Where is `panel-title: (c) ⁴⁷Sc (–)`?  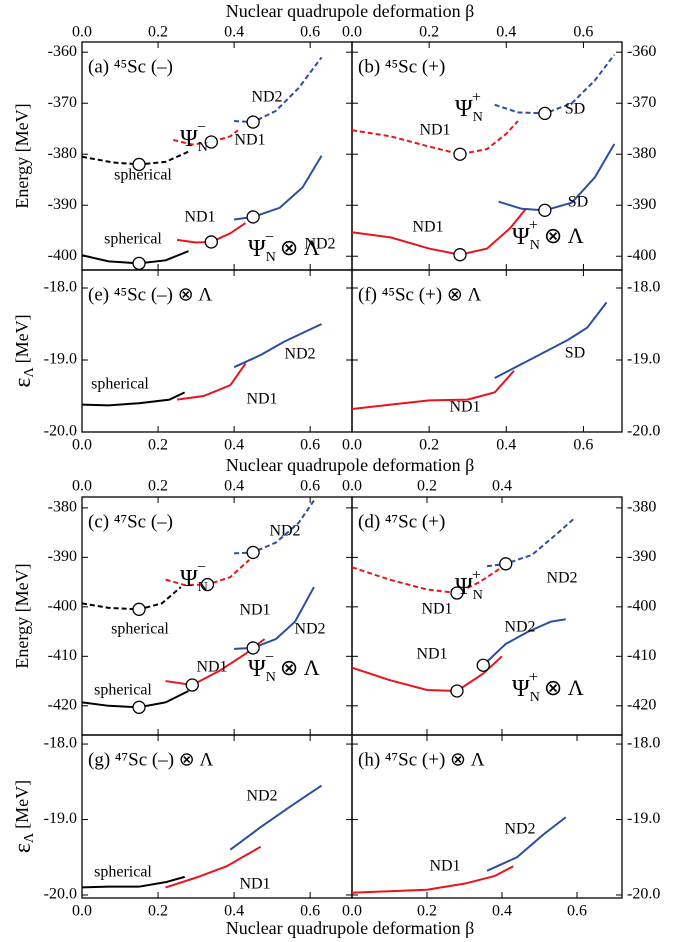
panel-title: (c) ⁴⁷Sc (–) is located at coordinates (130, 521).